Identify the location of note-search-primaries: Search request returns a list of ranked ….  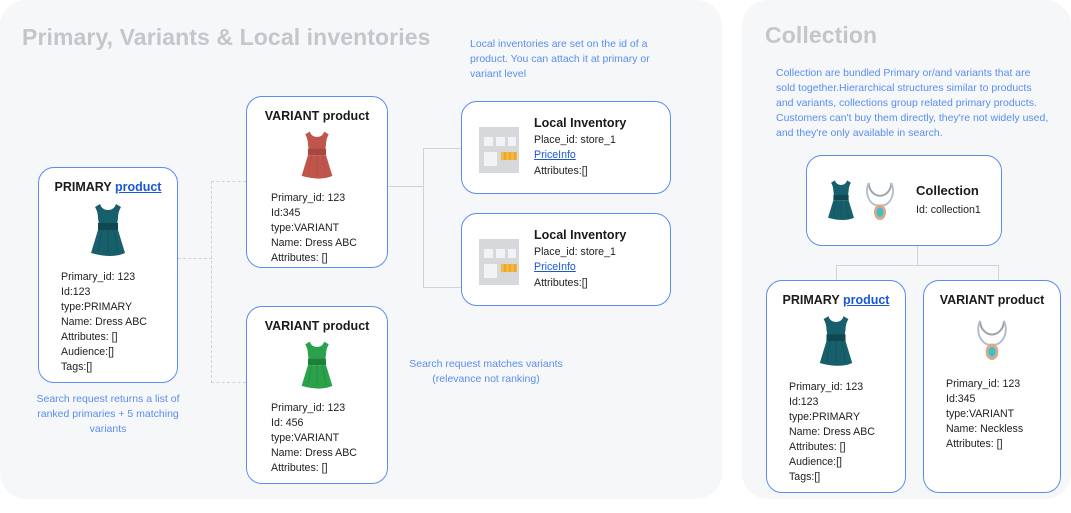
(108, 414).